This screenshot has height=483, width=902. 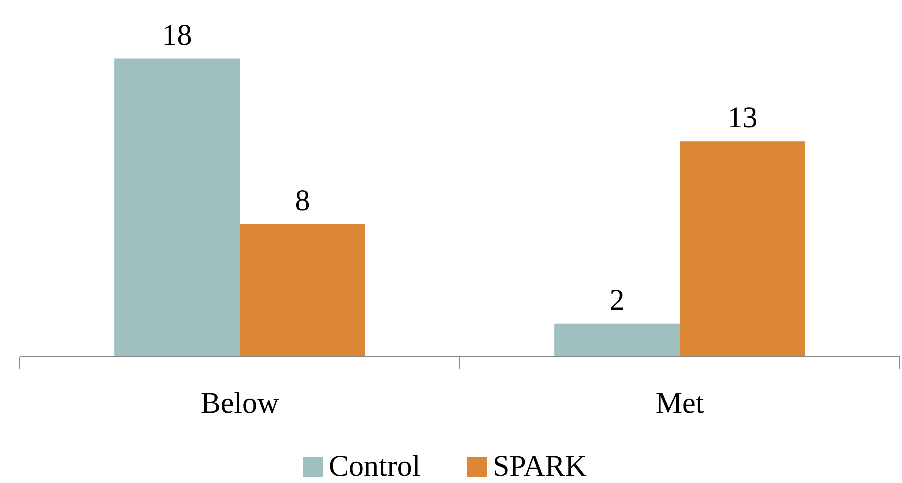 I want to click on data-label: 8, so click(x=302, y=201).